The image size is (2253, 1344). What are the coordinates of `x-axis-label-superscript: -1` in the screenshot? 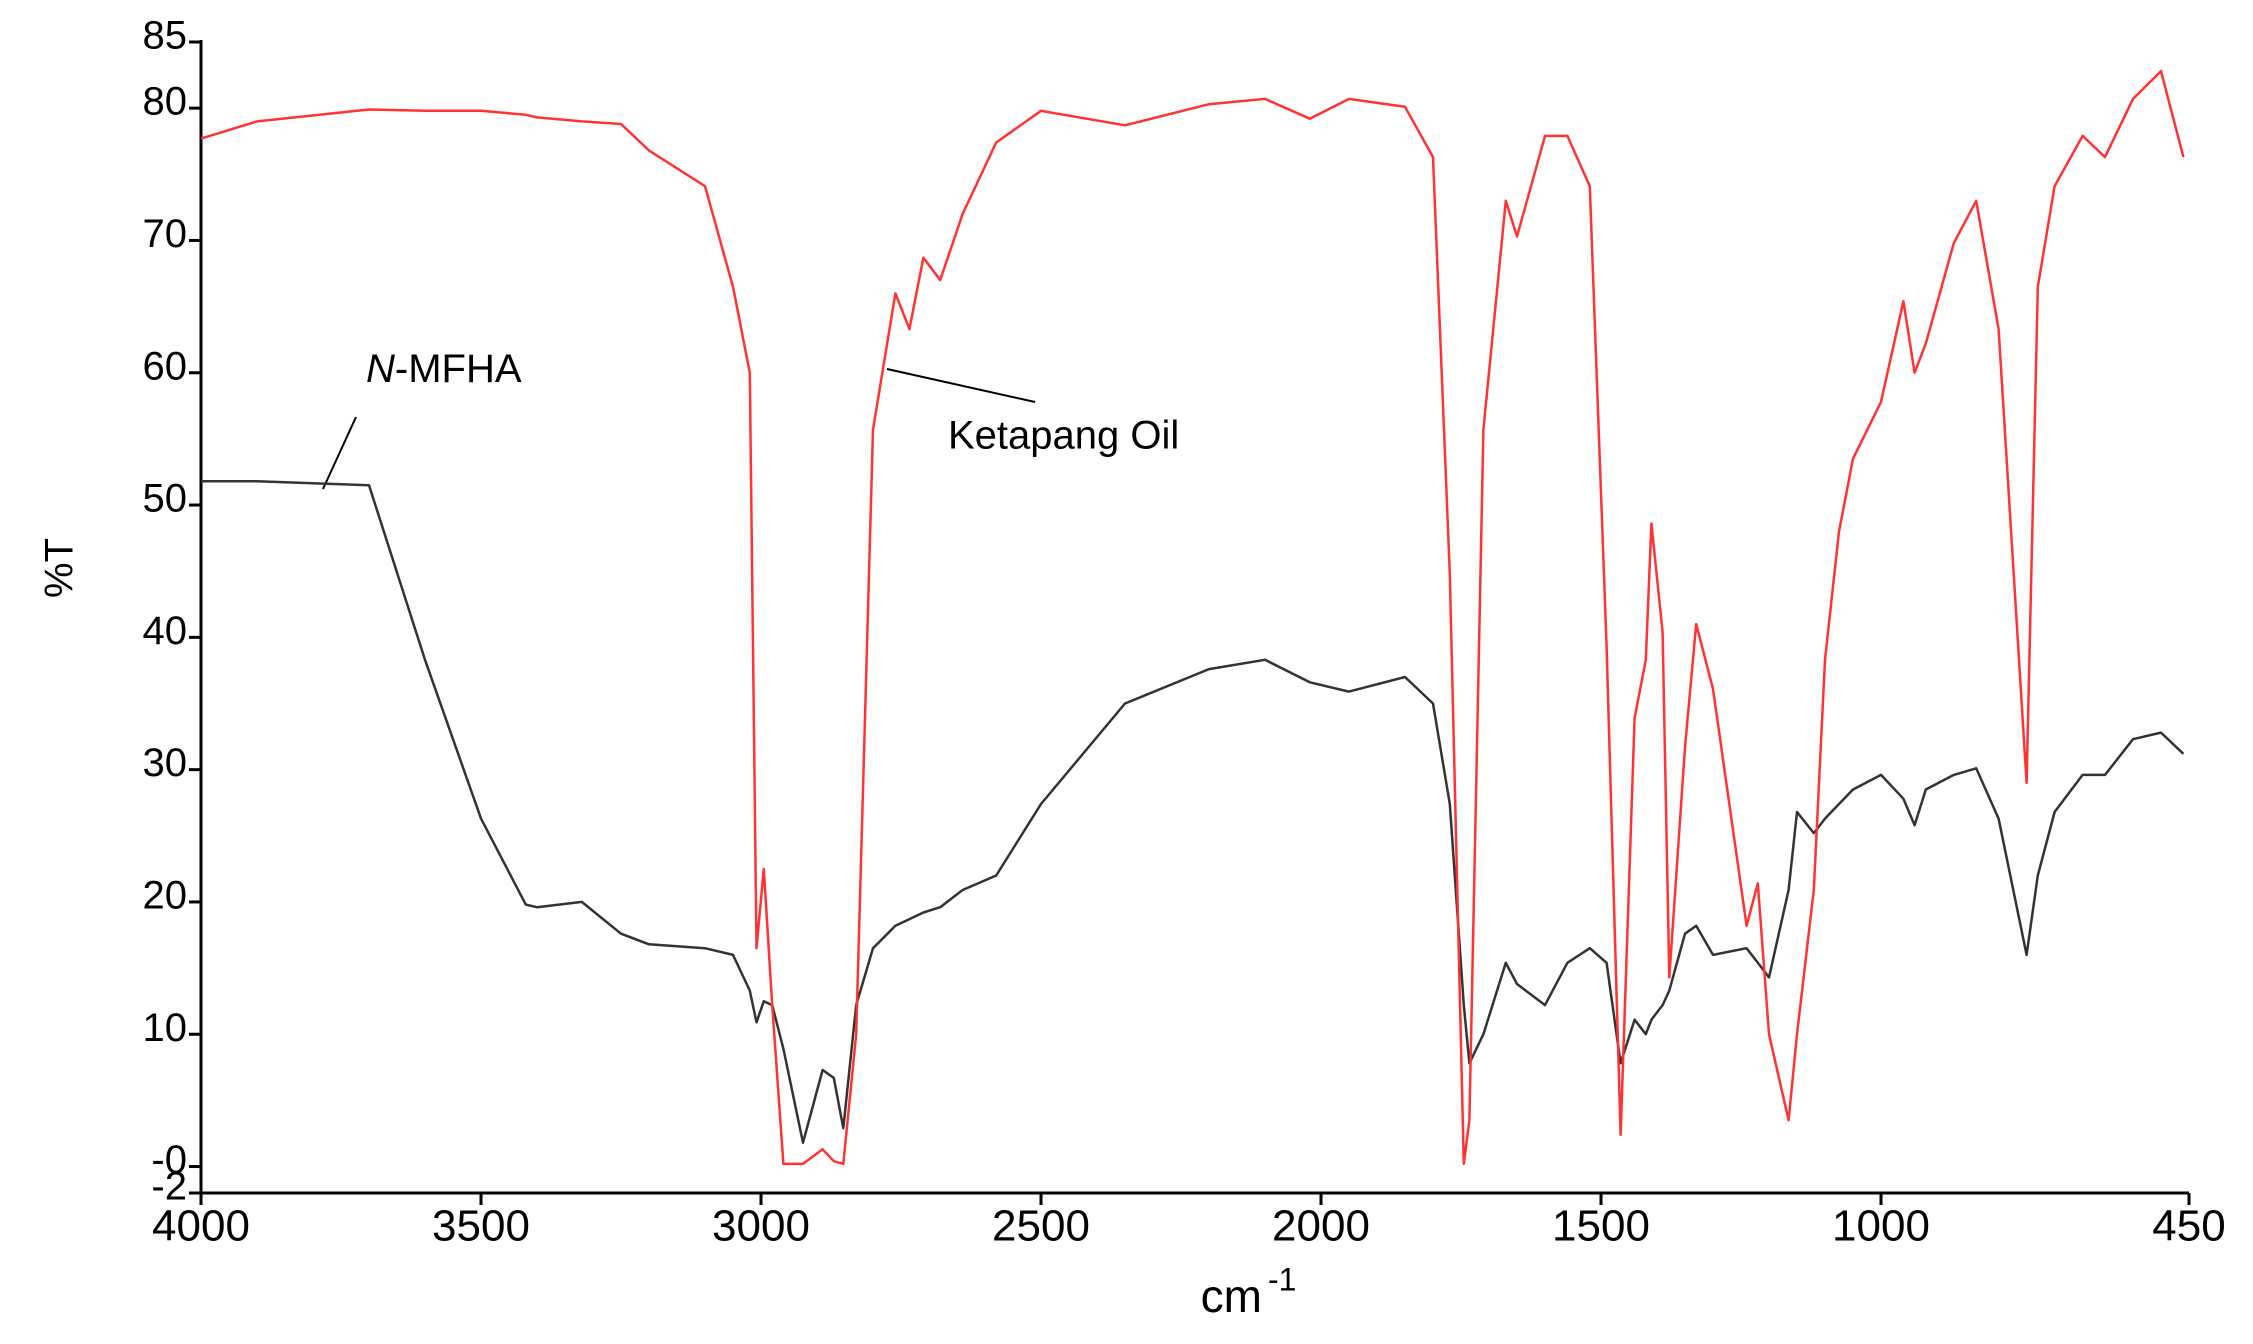 It's located at (1282, 1279).